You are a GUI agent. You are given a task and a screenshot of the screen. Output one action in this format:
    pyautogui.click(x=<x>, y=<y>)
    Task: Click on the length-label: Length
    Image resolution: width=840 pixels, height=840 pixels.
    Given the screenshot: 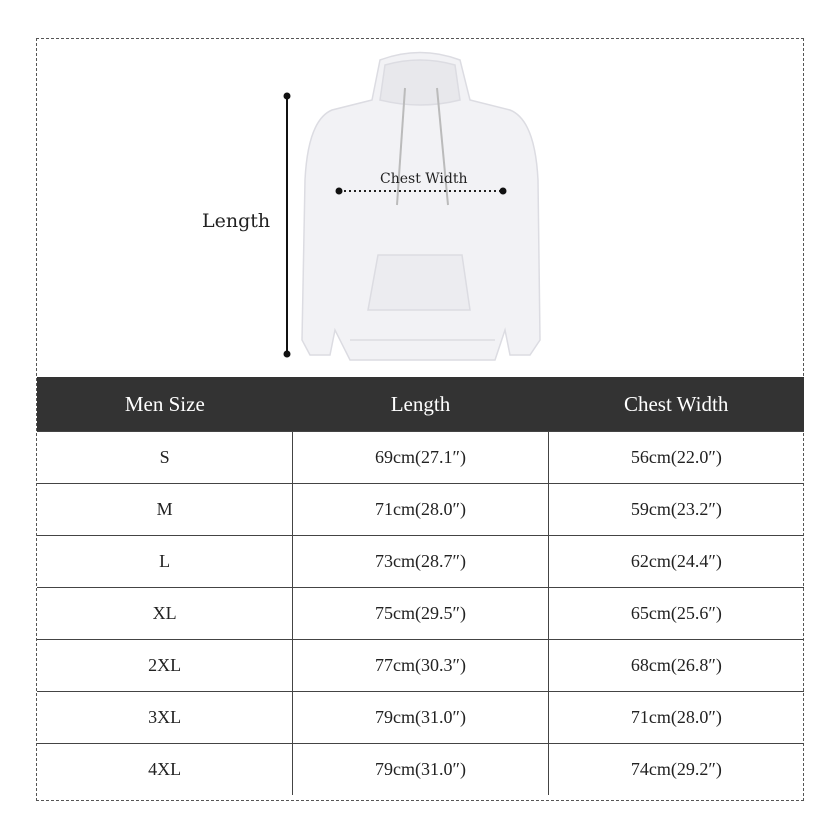 What is the action you would take?
    pyautogui.click(x=236, y=221)
    